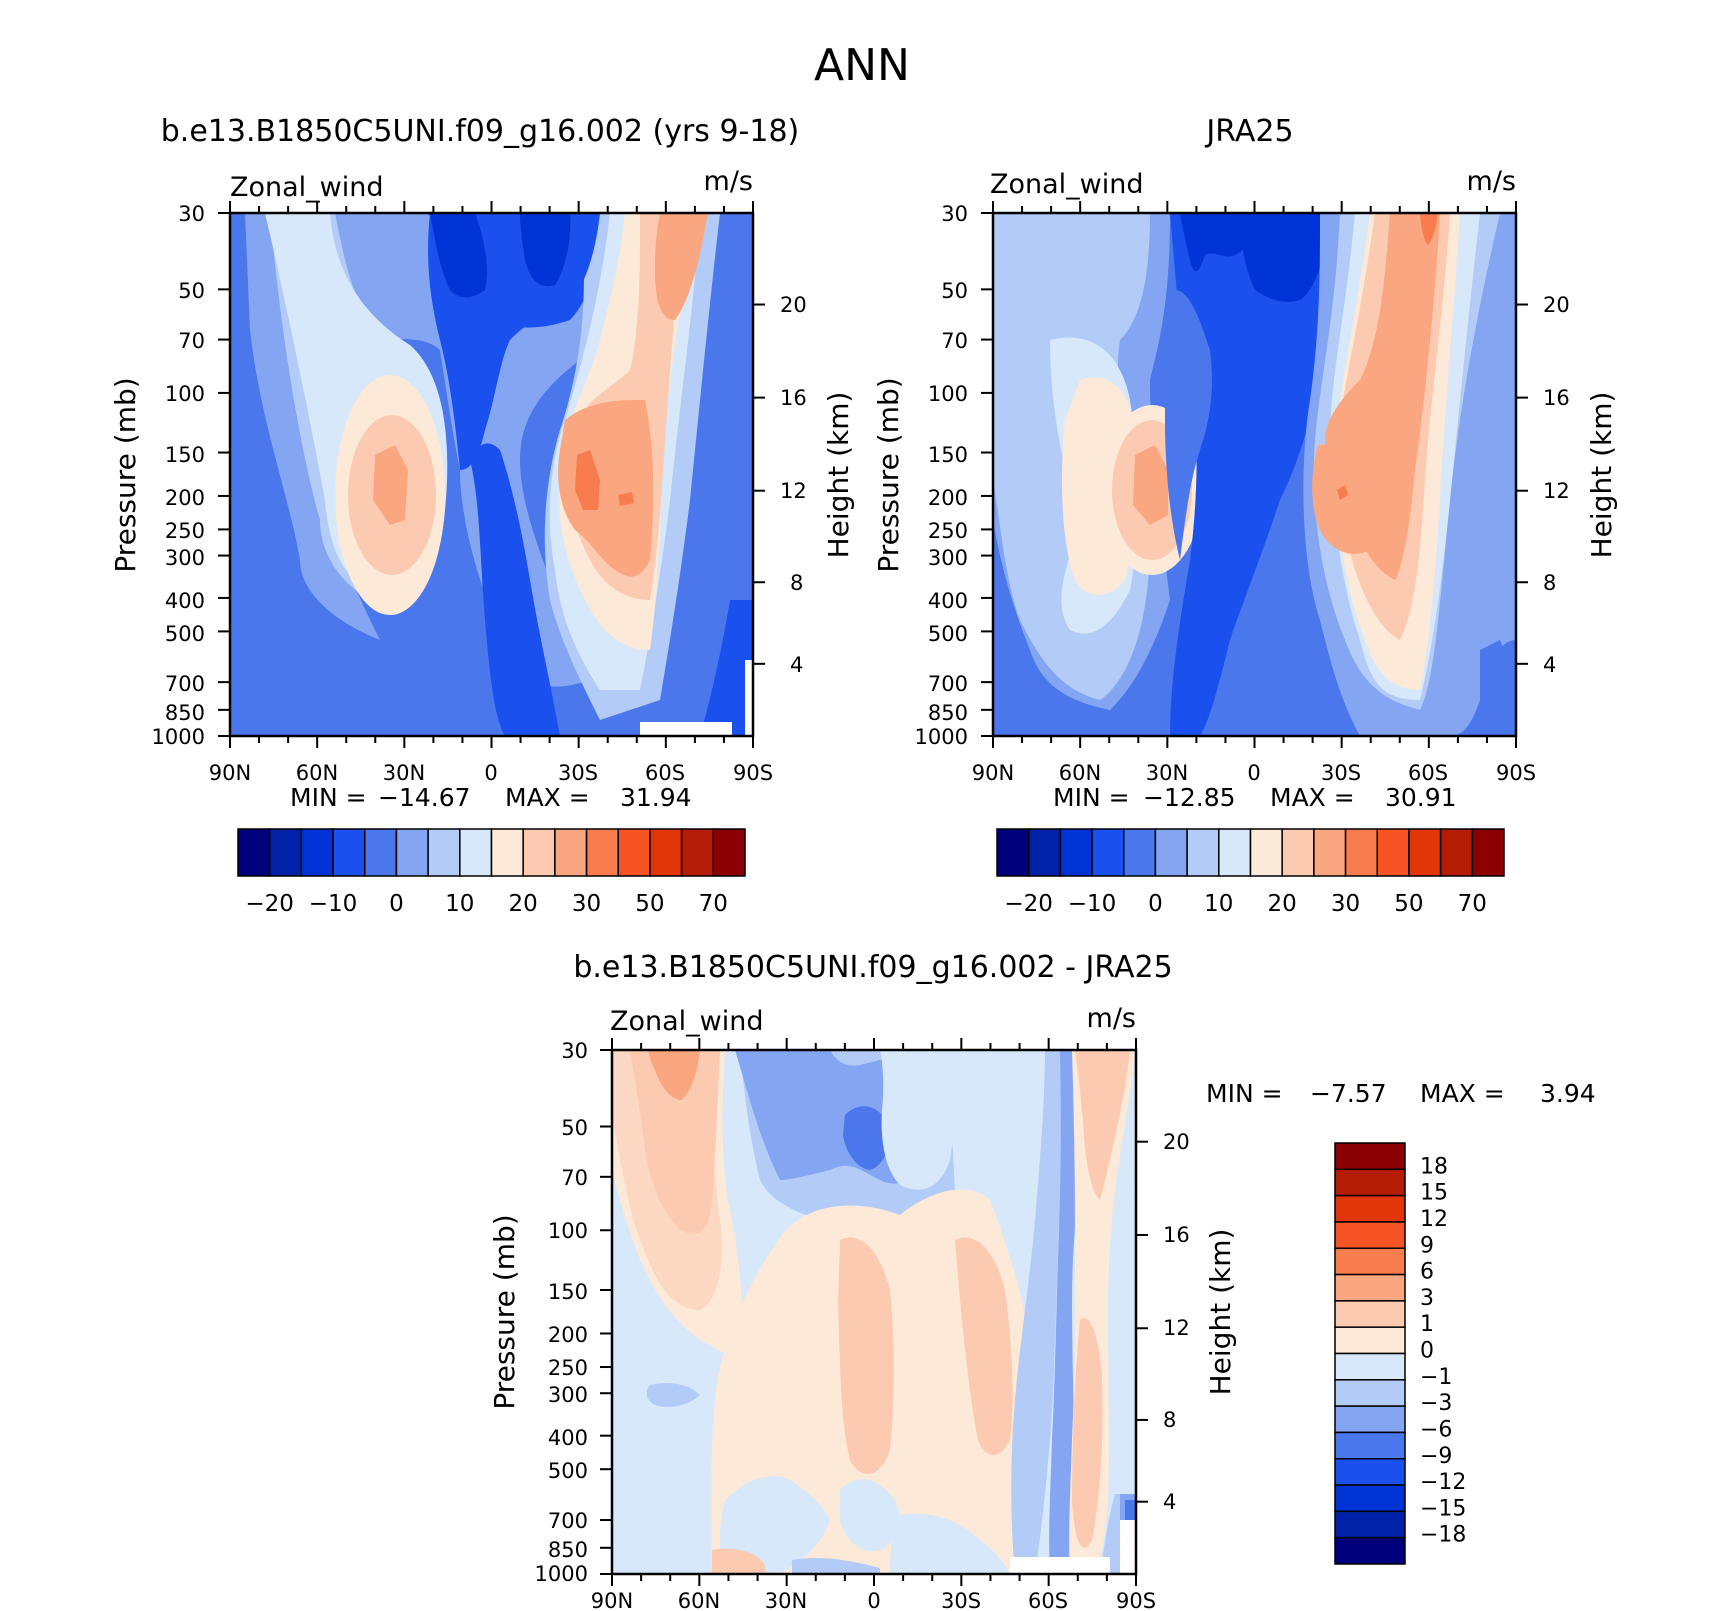 The height and width of the screenshot is (1611, 1710). Describe the element at coordinates (491, 474) in the screenshot. I see `panel-model-field` at that location.